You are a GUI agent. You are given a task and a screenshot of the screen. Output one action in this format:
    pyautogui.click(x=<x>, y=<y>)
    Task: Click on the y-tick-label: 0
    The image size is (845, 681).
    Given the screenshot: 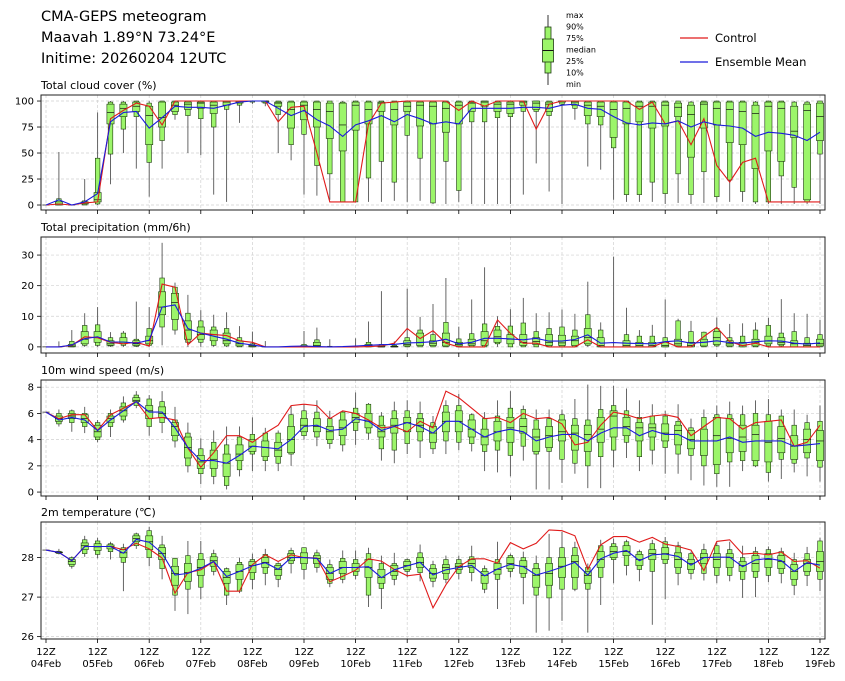 What is the action you would take?
    pyautogui.click(x=31, y=347)
    